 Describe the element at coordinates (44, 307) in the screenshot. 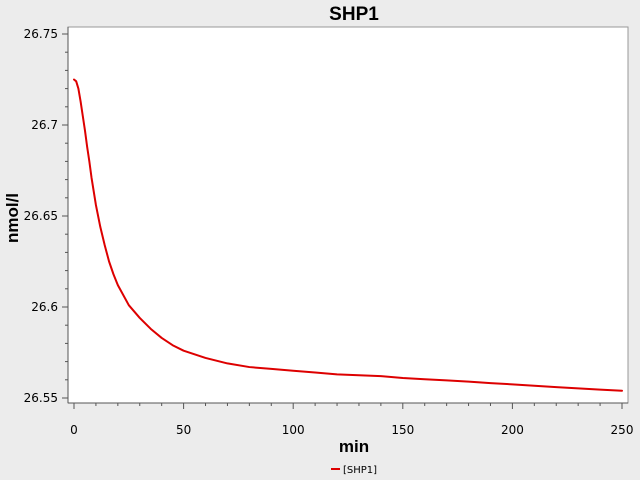

I see `y-tick-label: 26.6` at that location.